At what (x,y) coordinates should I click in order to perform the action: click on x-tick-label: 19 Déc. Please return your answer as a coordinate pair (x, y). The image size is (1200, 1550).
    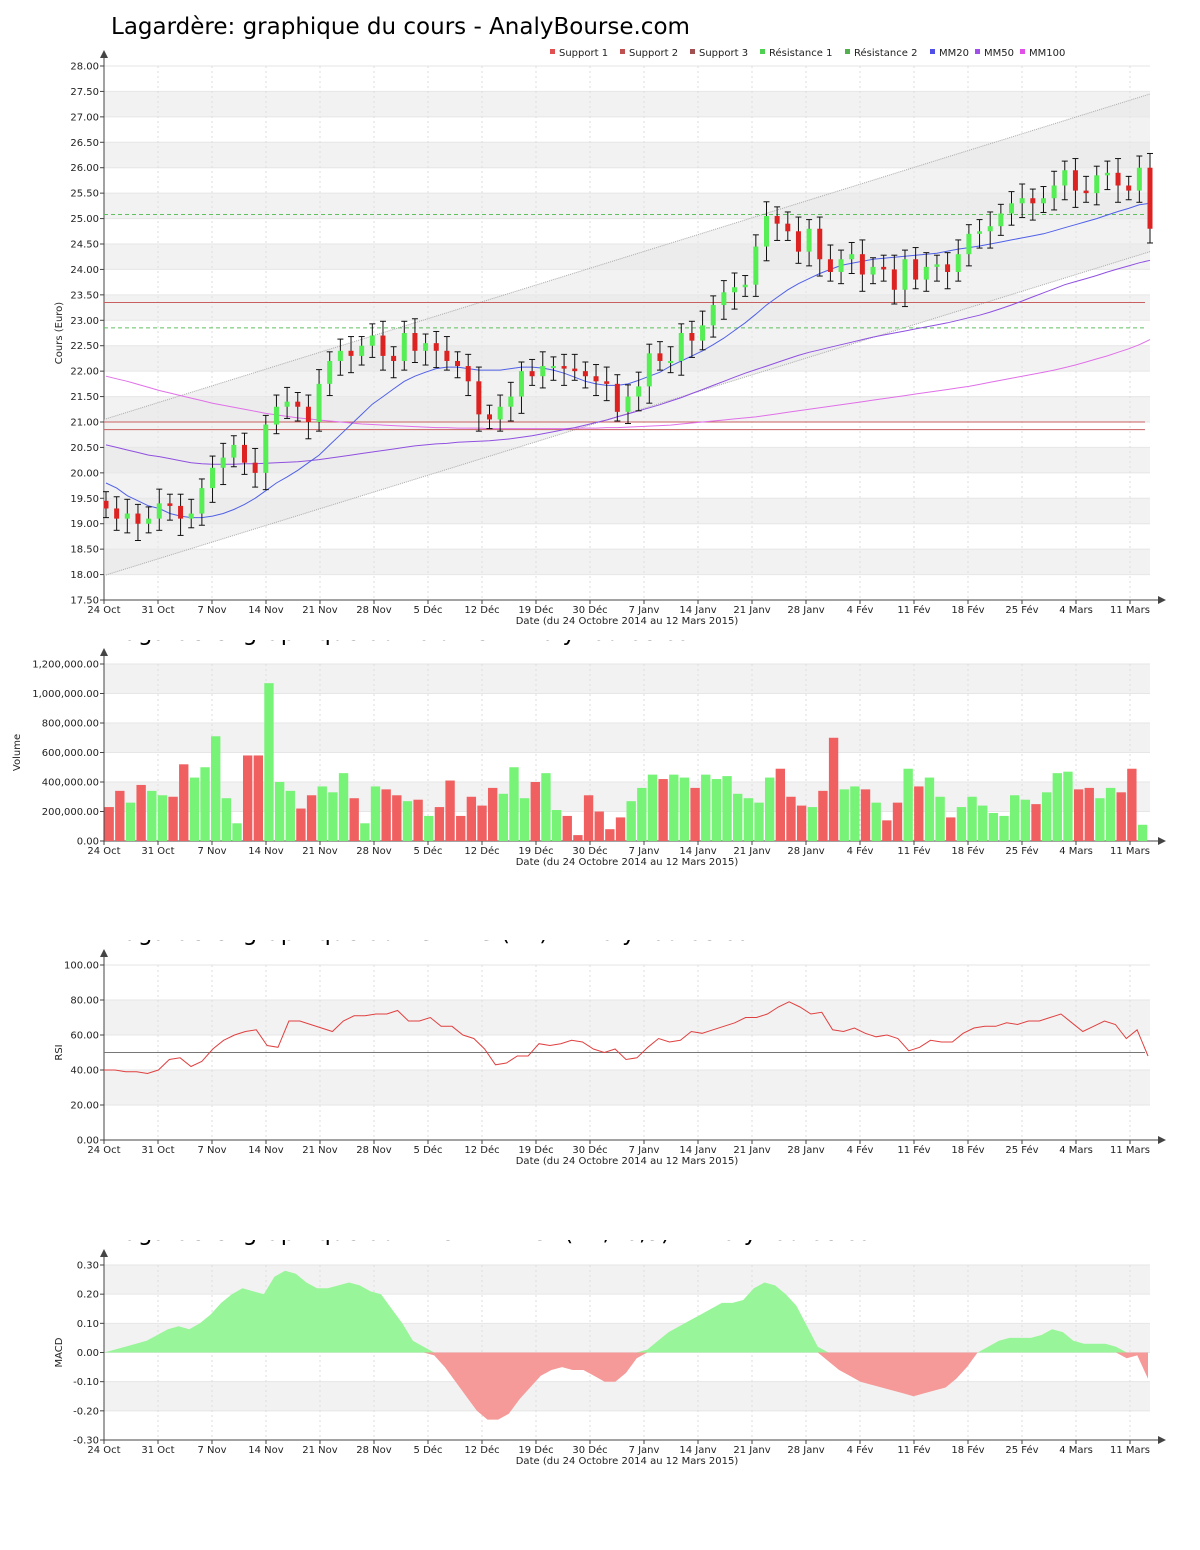
    Looking at the image, I should click on (535, 1450).